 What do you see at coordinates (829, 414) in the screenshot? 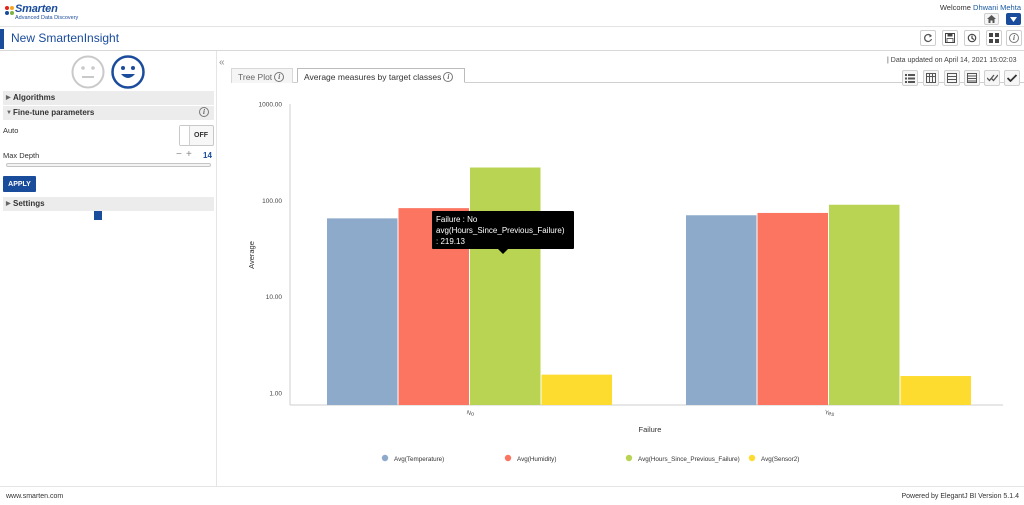
I see `x-tick-label: Yes` at bounding box center [829, 414].